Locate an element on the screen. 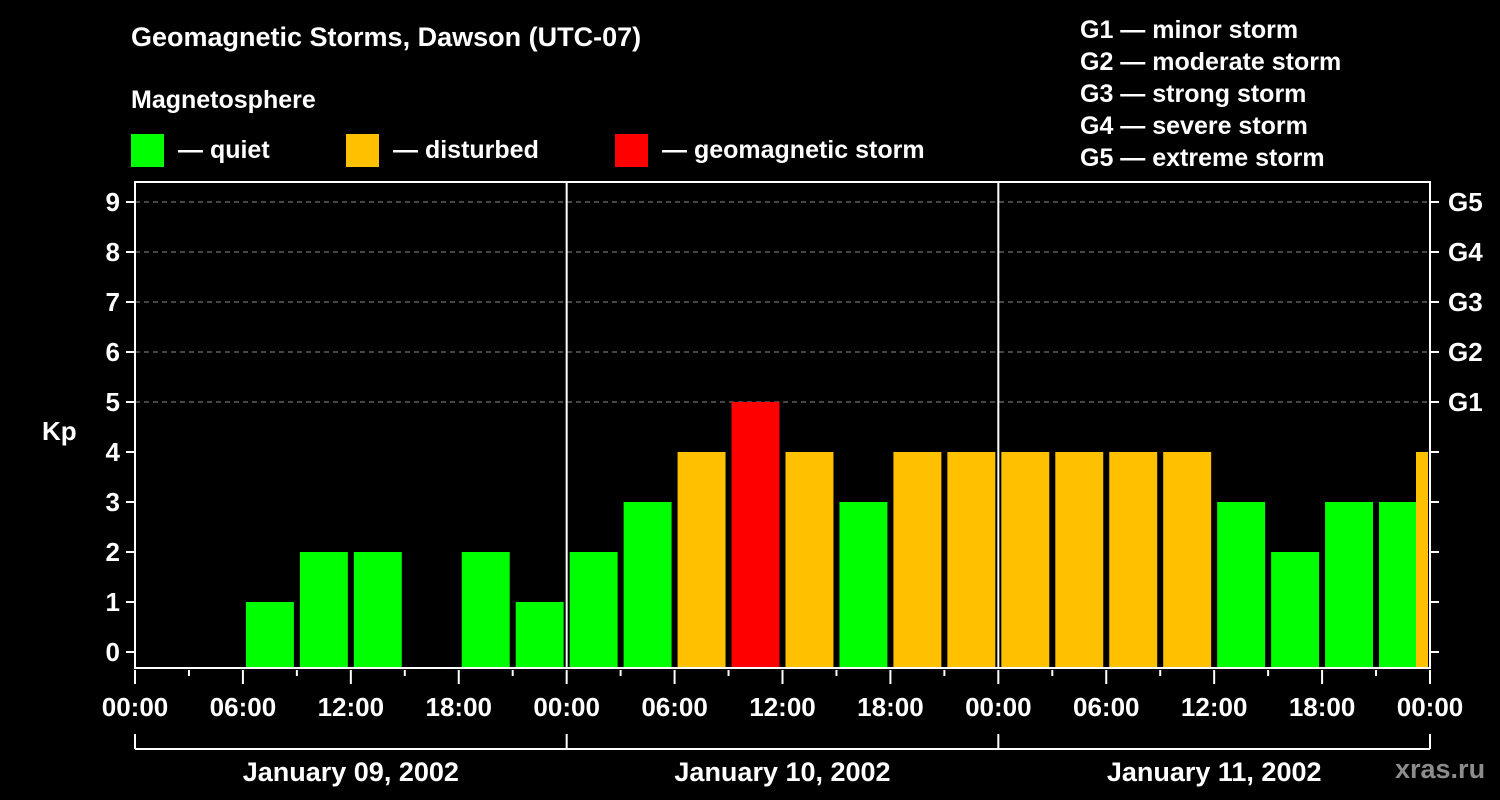 Image resolution: width=1500 pixels, height=800 pixels. legend-label-disturbed: — disturbed is located at coordinates (466, 150).